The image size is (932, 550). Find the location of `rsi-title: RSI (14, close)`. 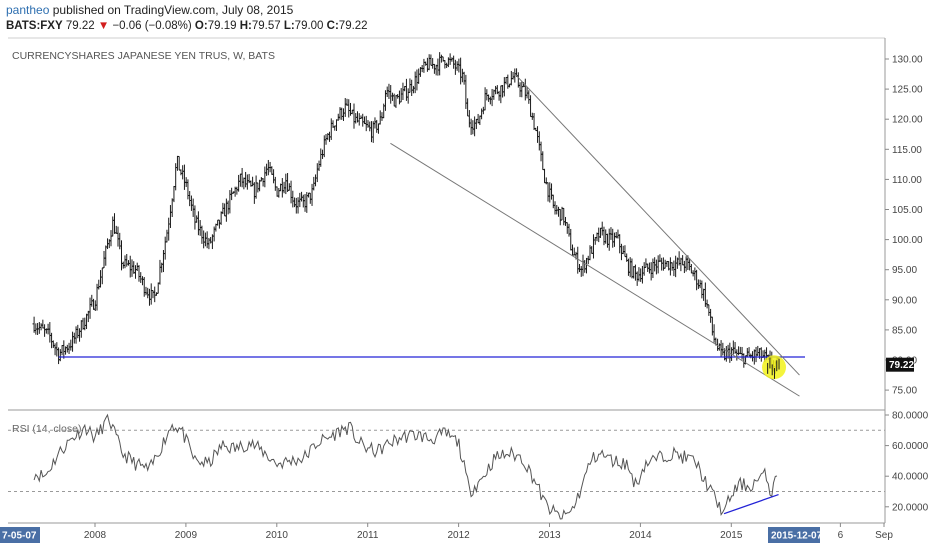

rsi-title: RSI (14, close) is located at coordinates (46, 429).